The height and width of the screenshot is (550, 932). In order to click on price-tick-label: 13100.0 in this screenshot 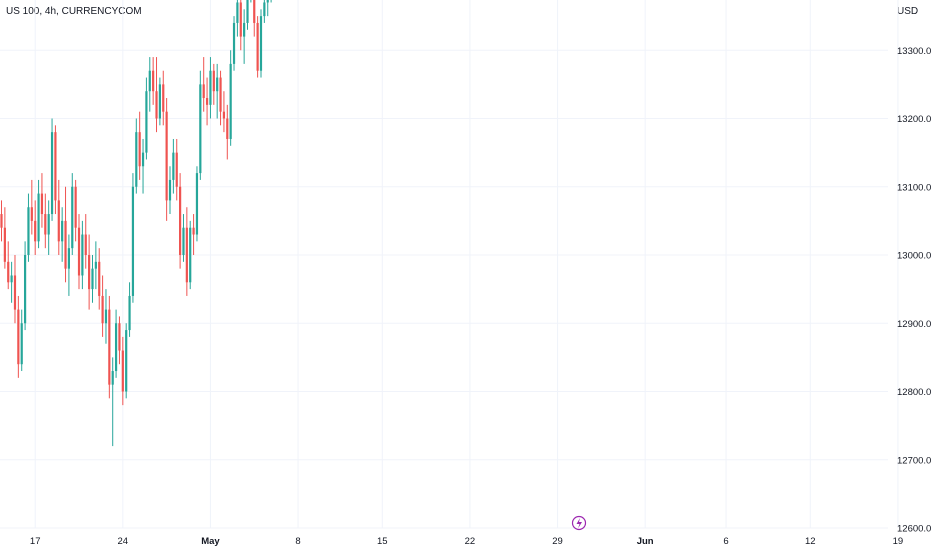, I will do `click(914, 187)`.